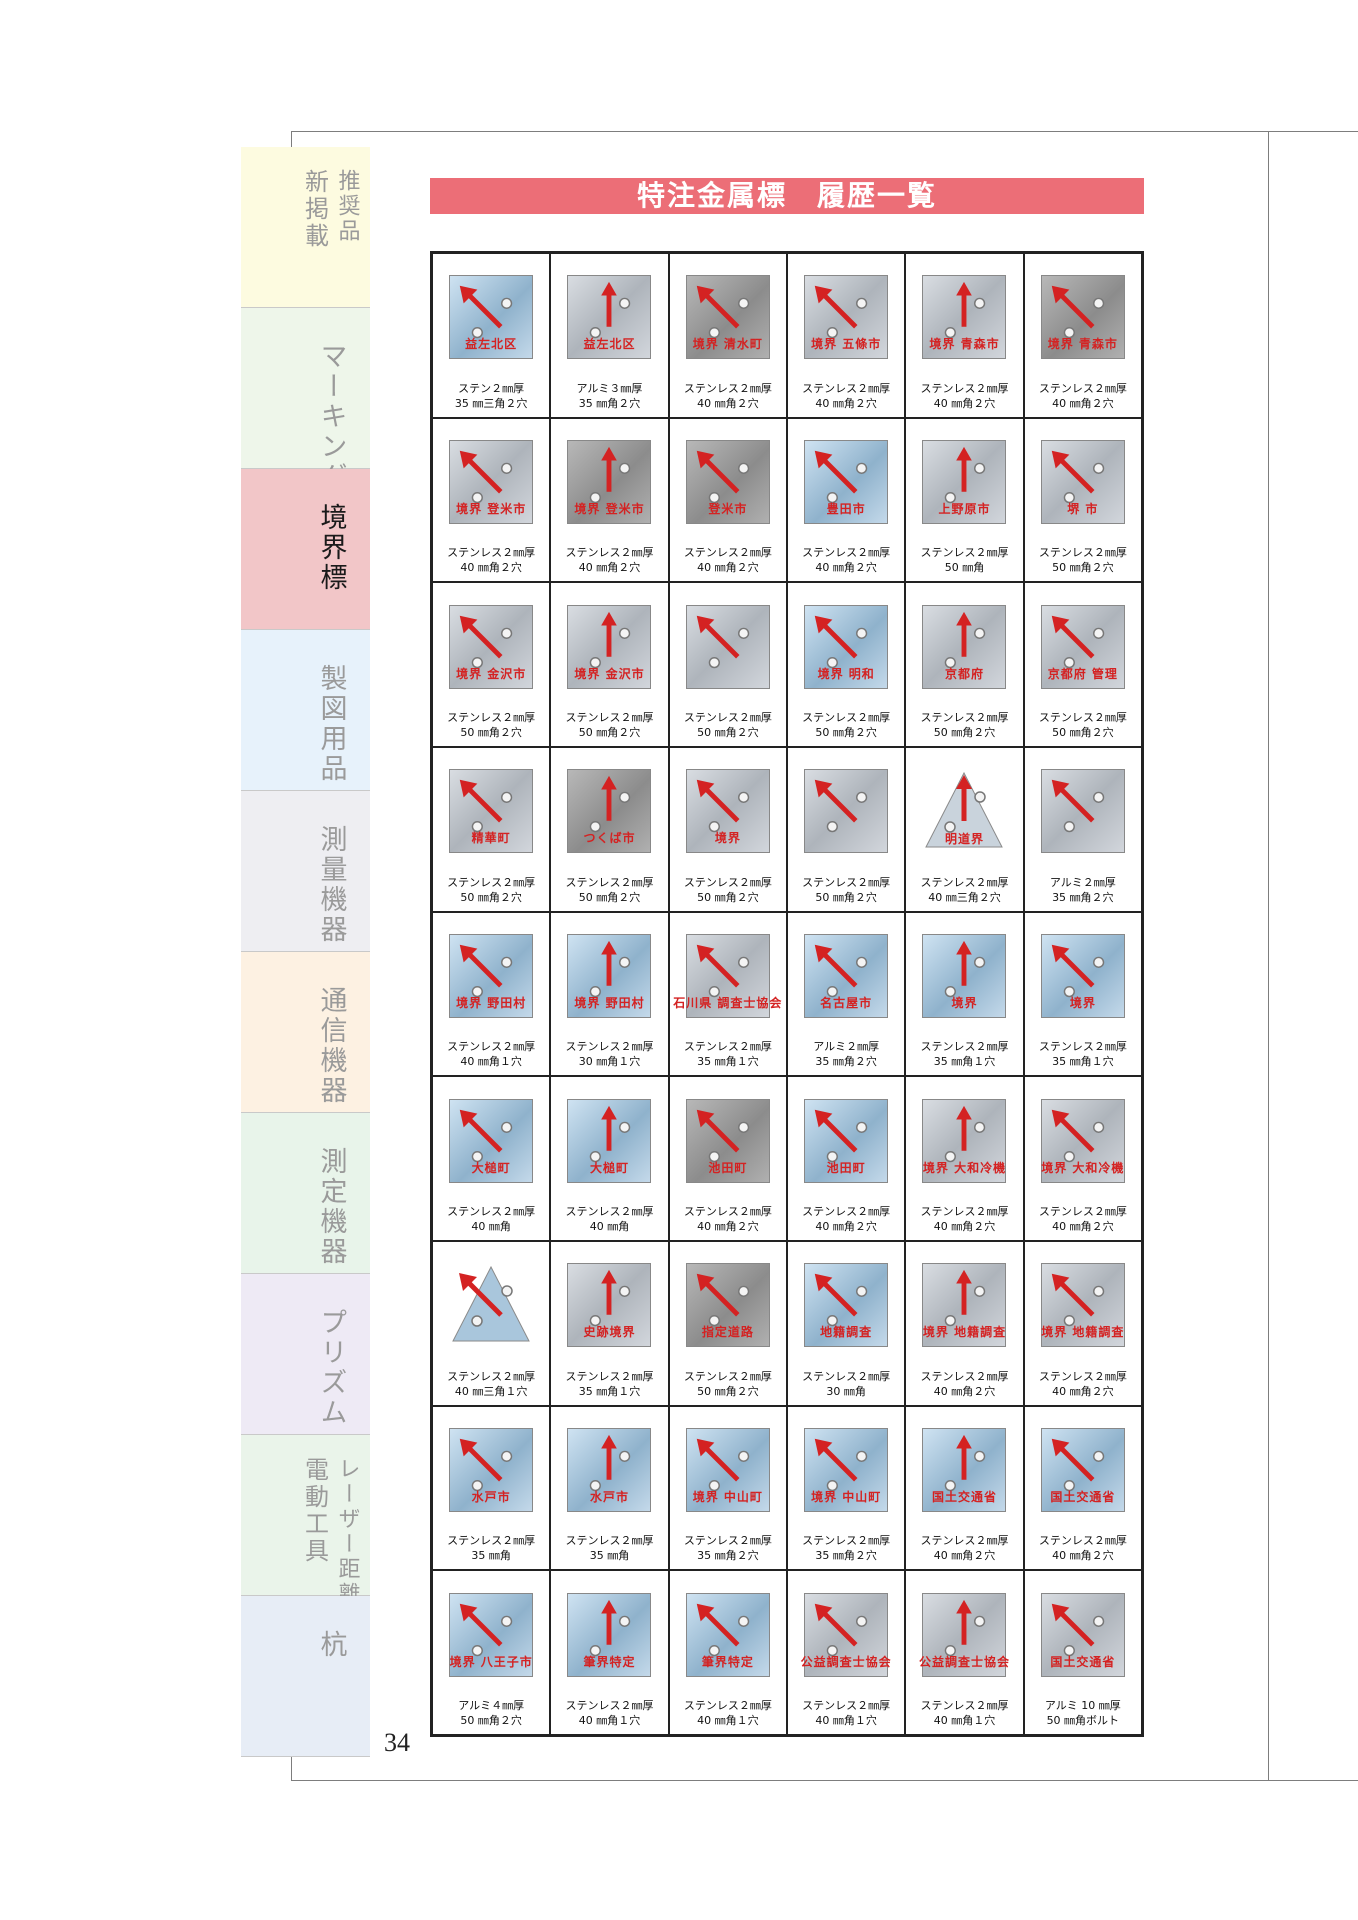 Image resolution: width=1358 pixels, height=1920 pixels. What do you see at coordinates (609, 829) in the screenshot?
I see `product-cell: つくば市 ステンレス２㎜厚 50 ㎜角２穴` at bounding box center [609, 829].